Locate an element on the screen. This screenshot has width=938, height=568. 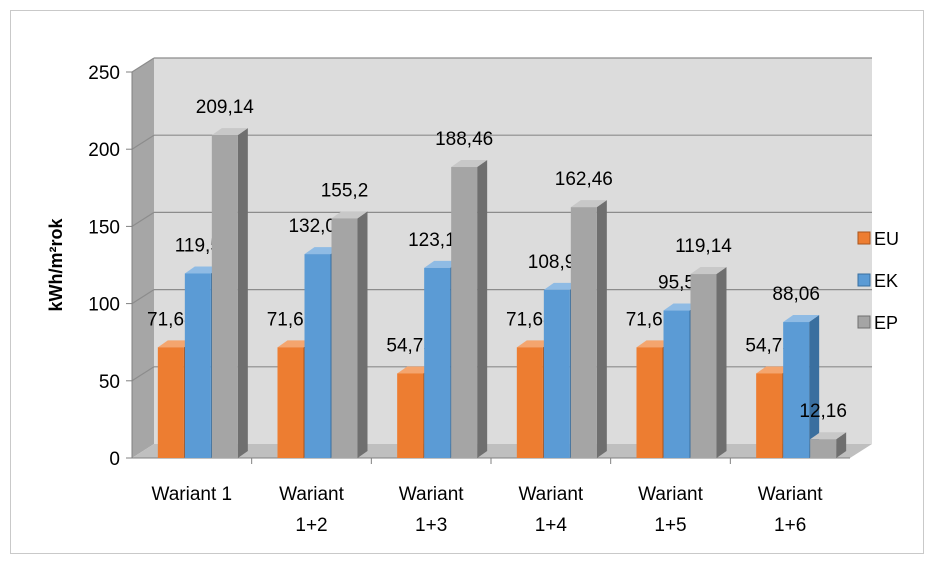
x-tick-label: 1+3 is located at coordinates (431, 525).